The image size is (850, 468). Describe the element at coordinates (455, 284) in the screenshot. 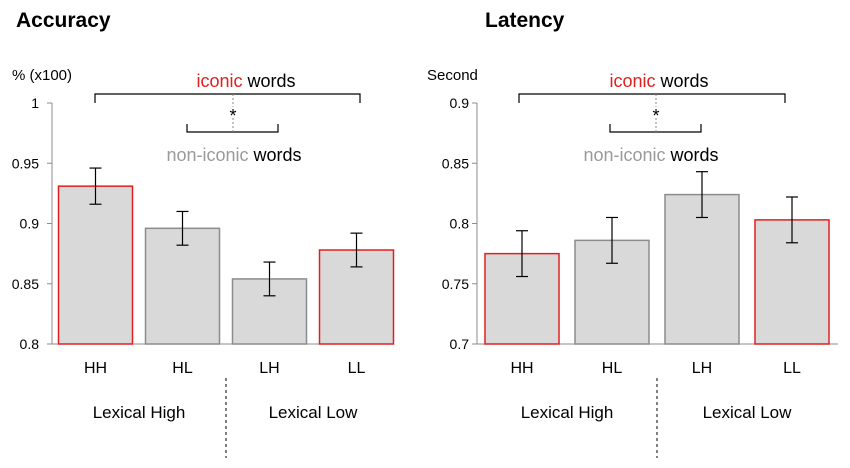

I see `y-tick-label: 0.75` at that location.